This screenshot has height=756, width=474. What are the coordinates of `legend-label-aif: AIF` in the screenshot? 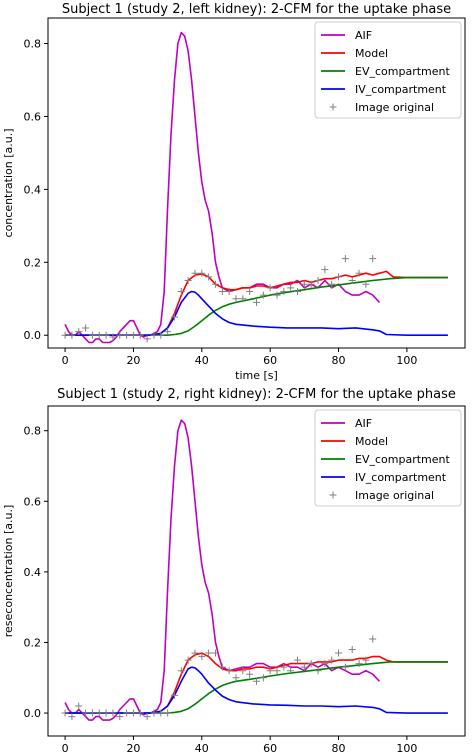 It's located at (363, 35).